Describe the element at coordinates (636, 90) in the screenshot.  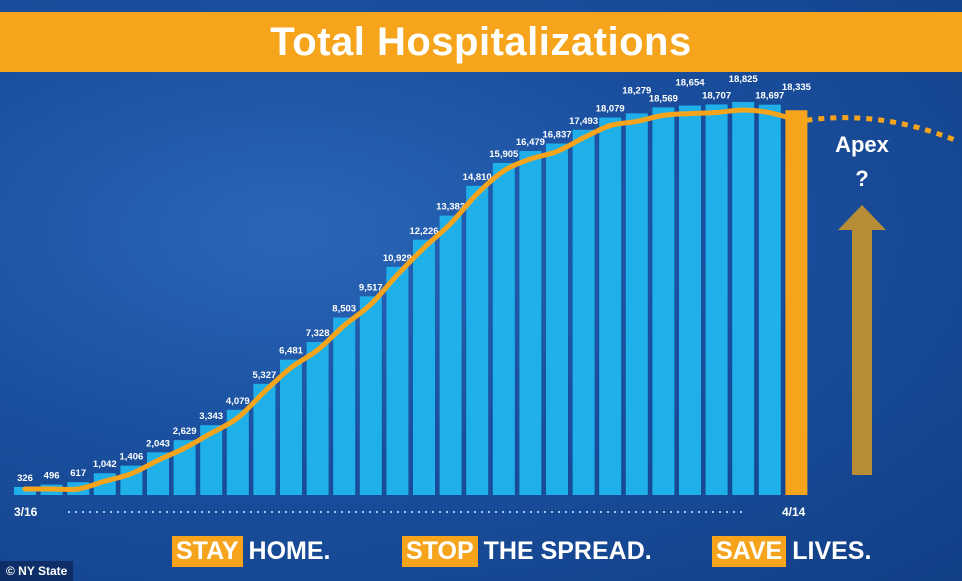
I see `bar-value-label: 18,279` at that location.